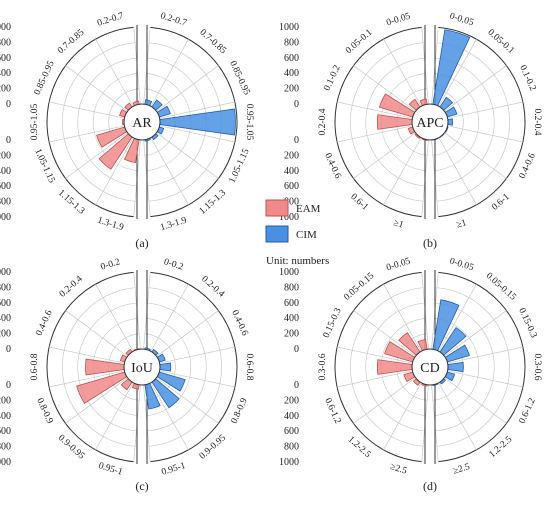 Image resolution: width=550 pixels, height=520 pixels. Describe the element at coordinates (213, 202) in the screenshot. I see `category-label: 1.15-1.3` at that location.